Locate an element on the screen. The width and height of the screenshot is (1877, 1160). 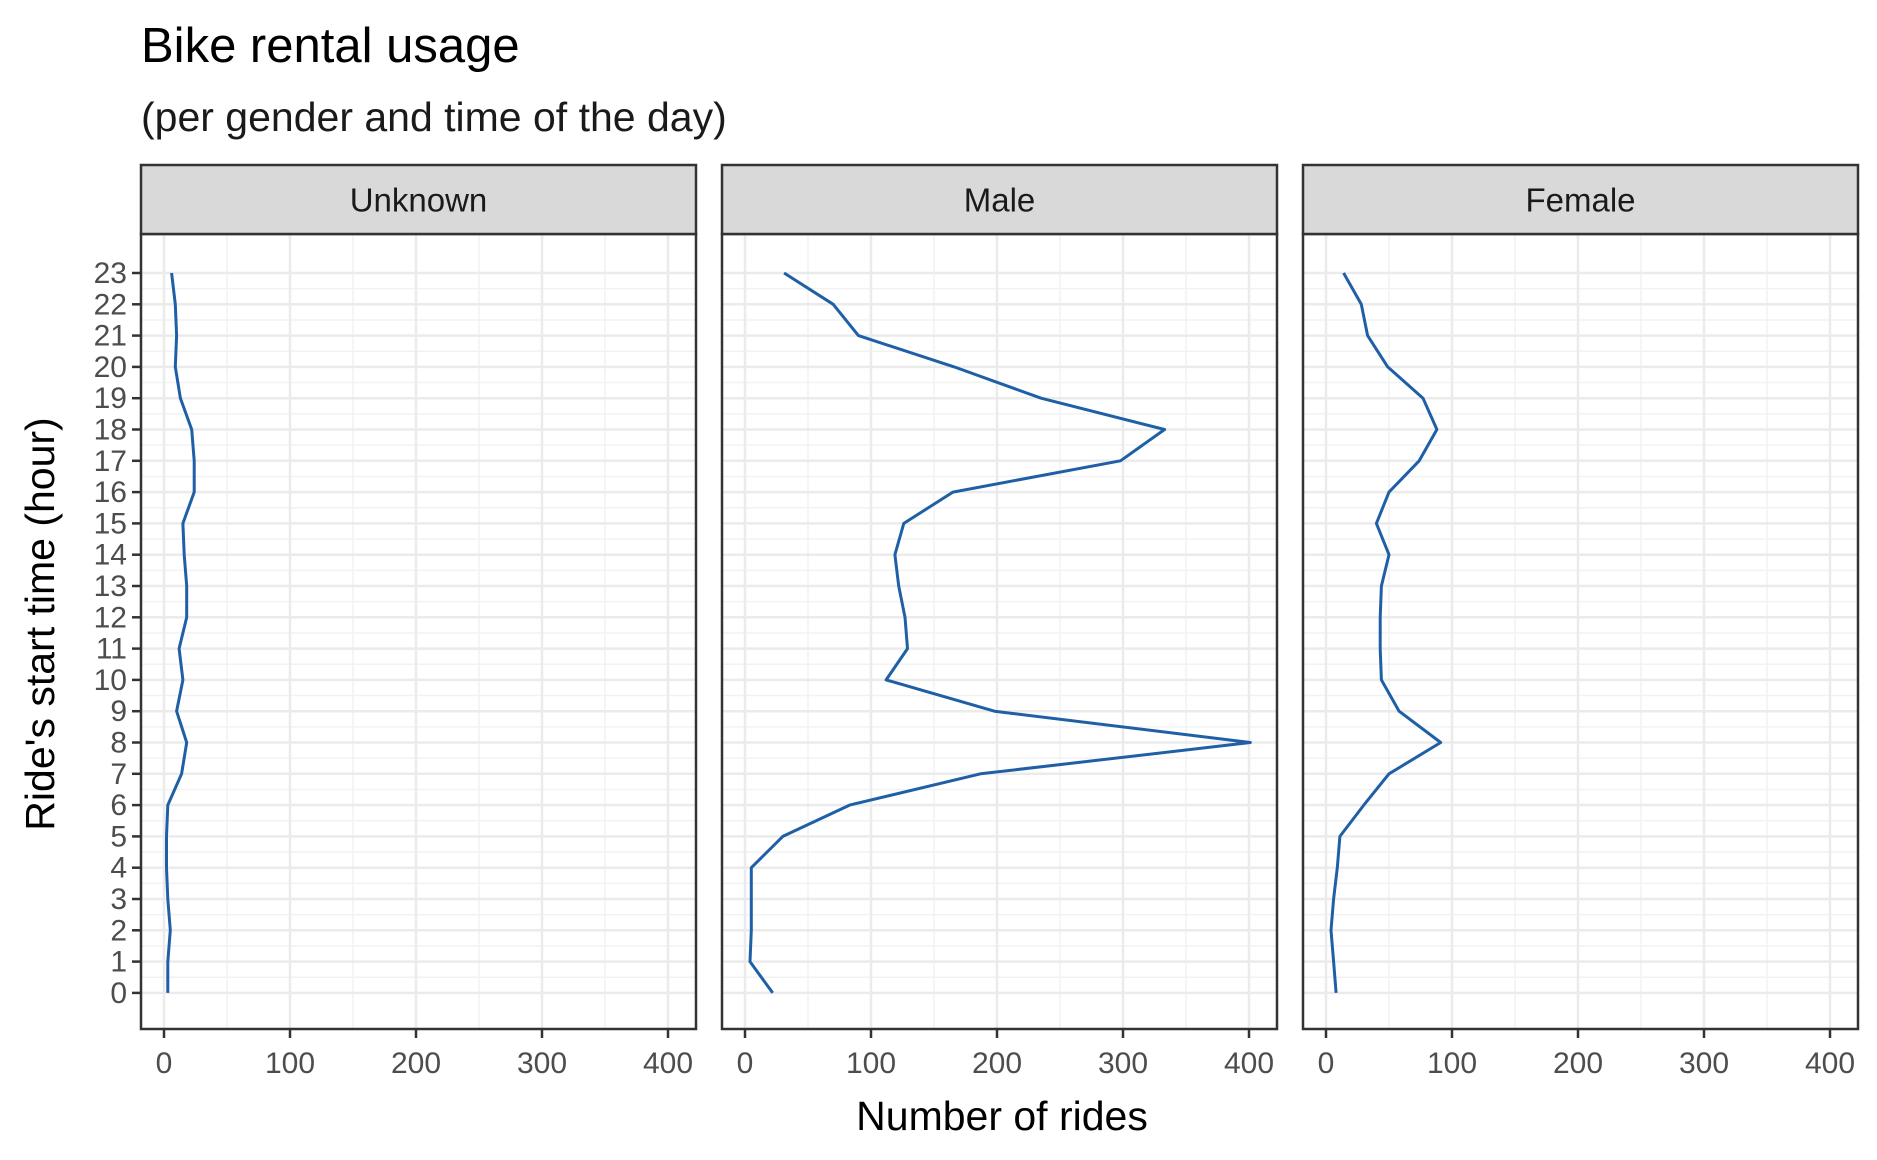
y-tick-label: 15 is located at coordinates (110, 523).